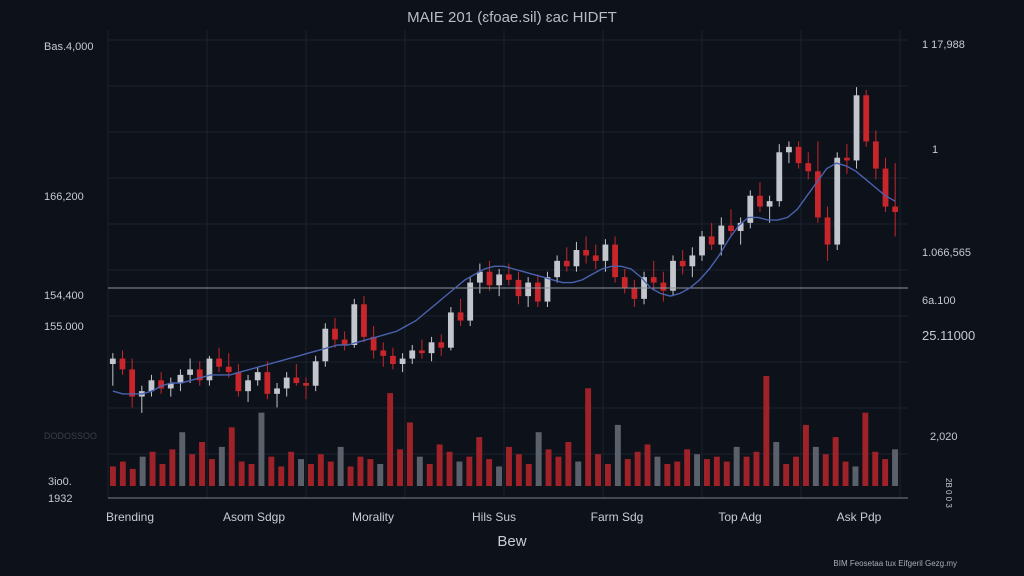 The image size is (1024, 576). Describe the element at coordinates (948, 335) in the screenshot. I see `right-axis-label: 25.11000` at that location.